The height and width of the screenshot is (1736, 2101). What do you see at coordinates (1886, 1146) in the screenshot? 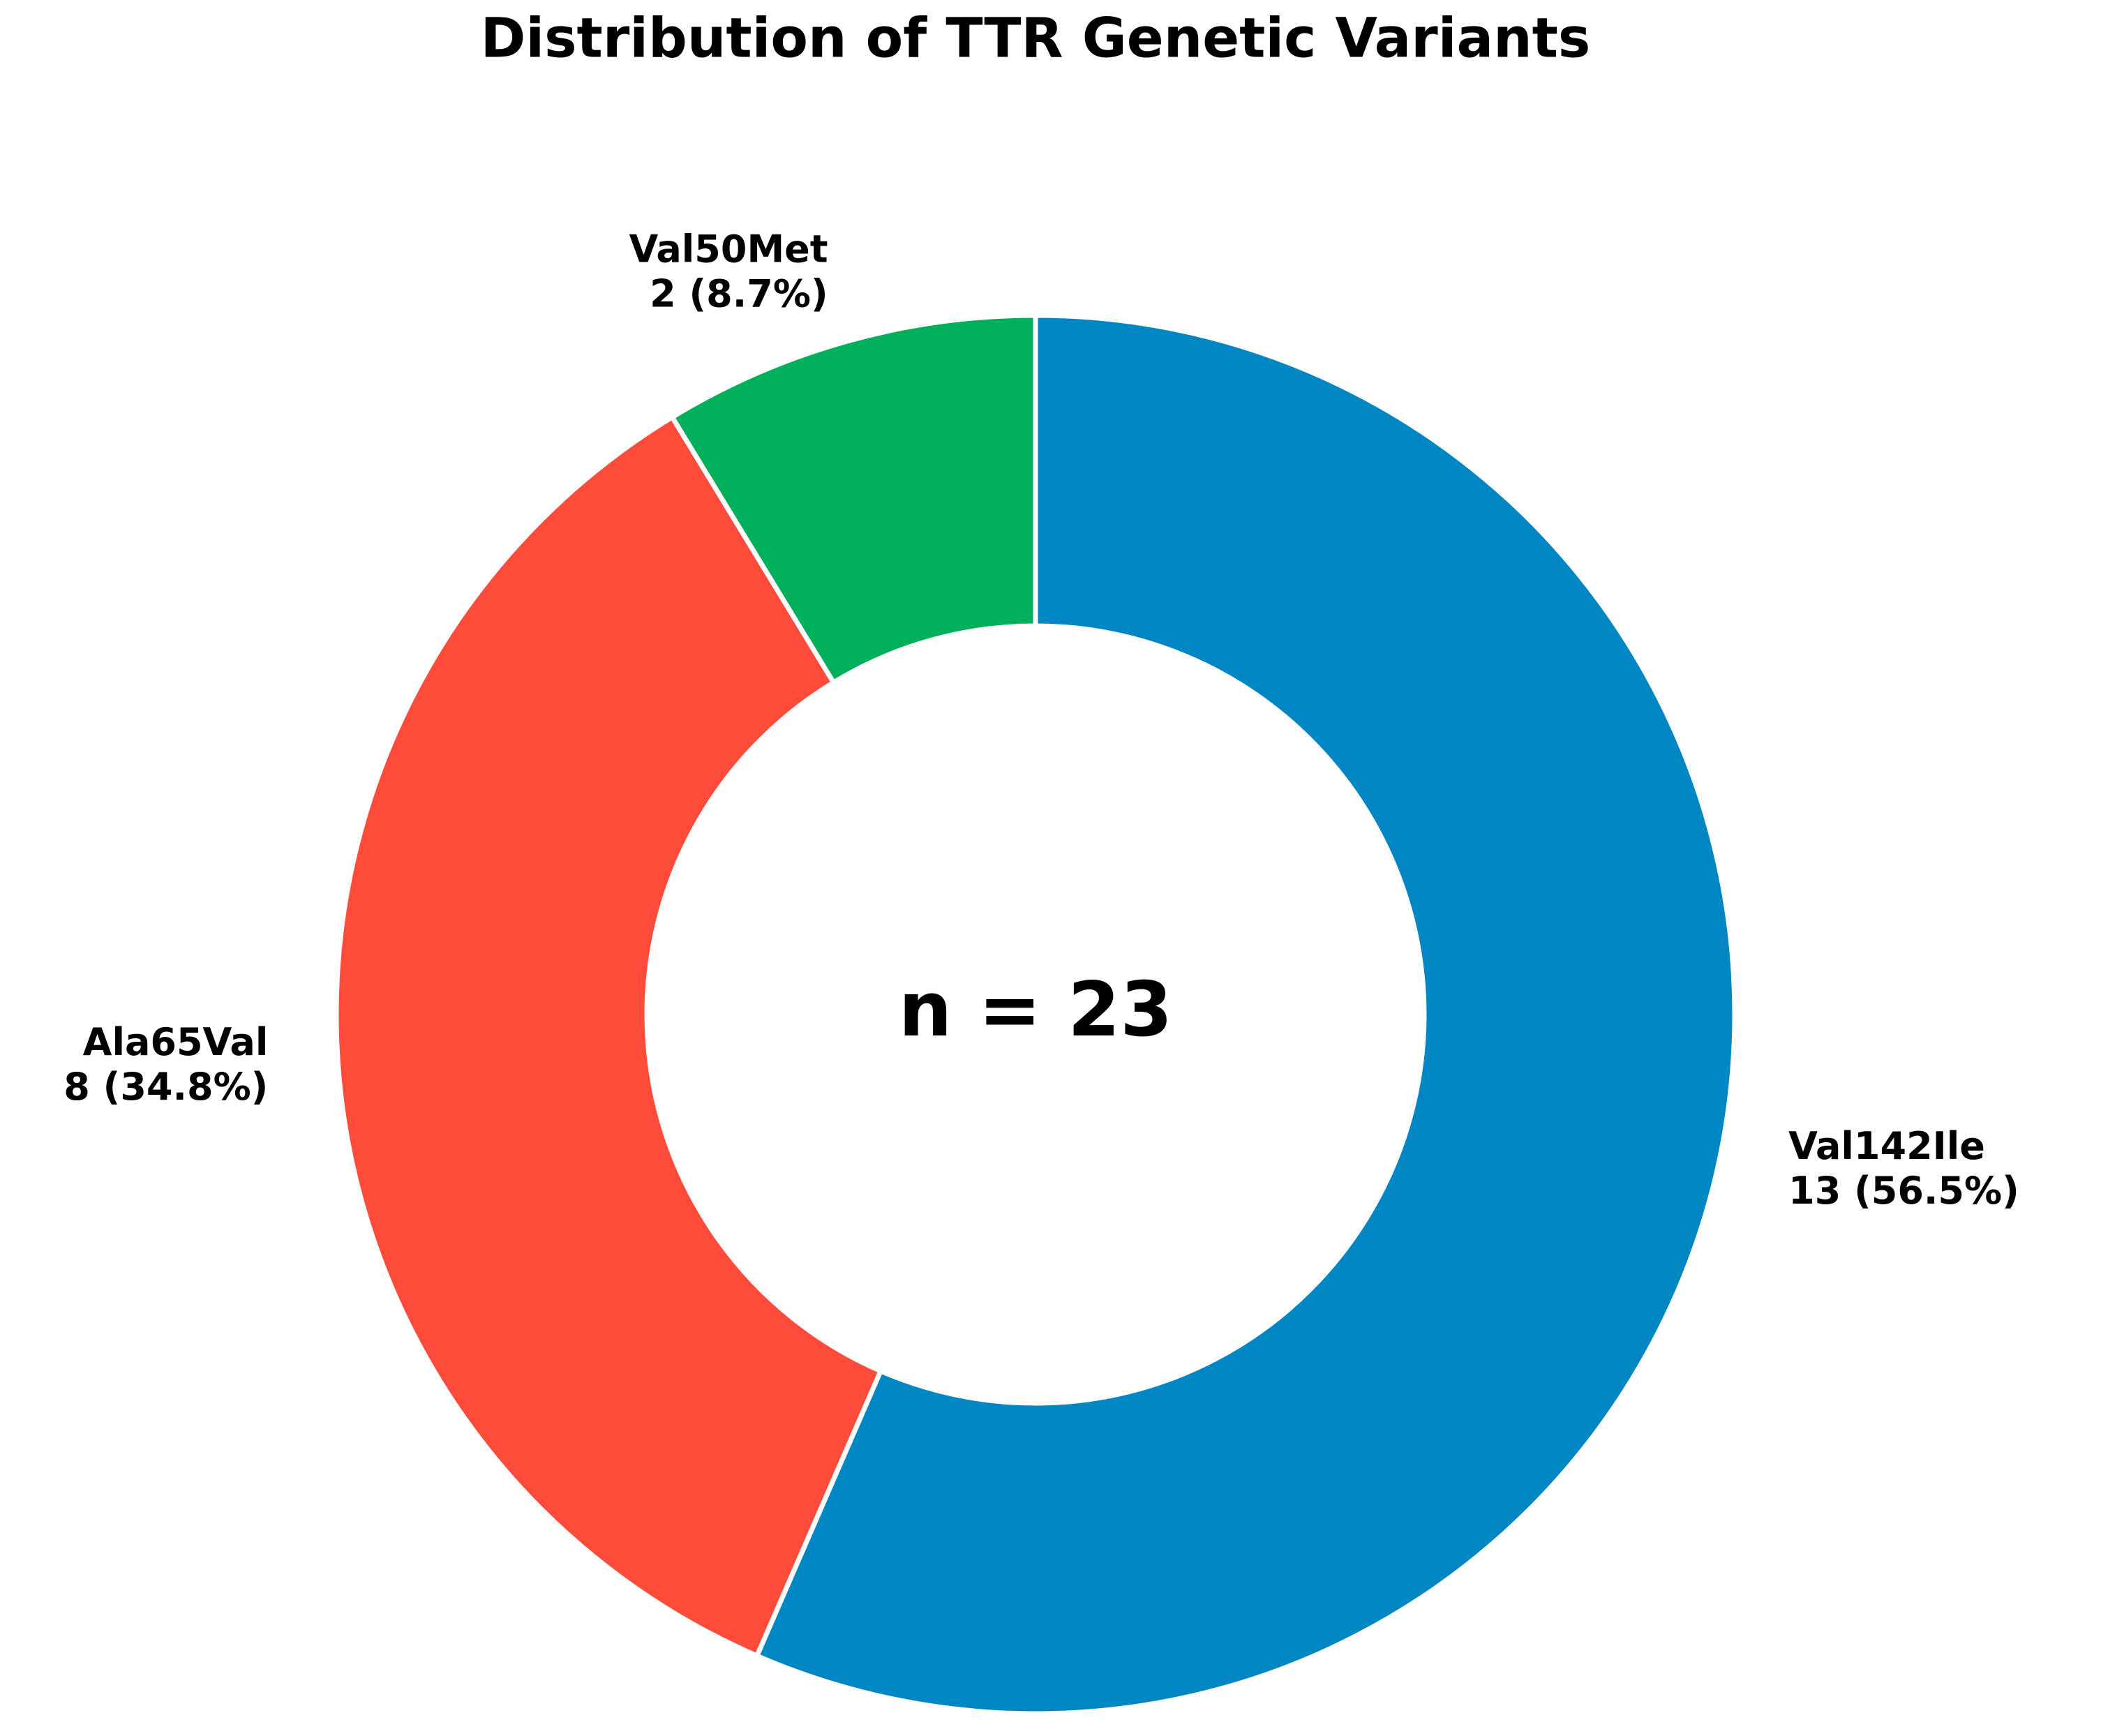
I see `segment-label: Val142Ile` at bounding box center [1886, 1146].